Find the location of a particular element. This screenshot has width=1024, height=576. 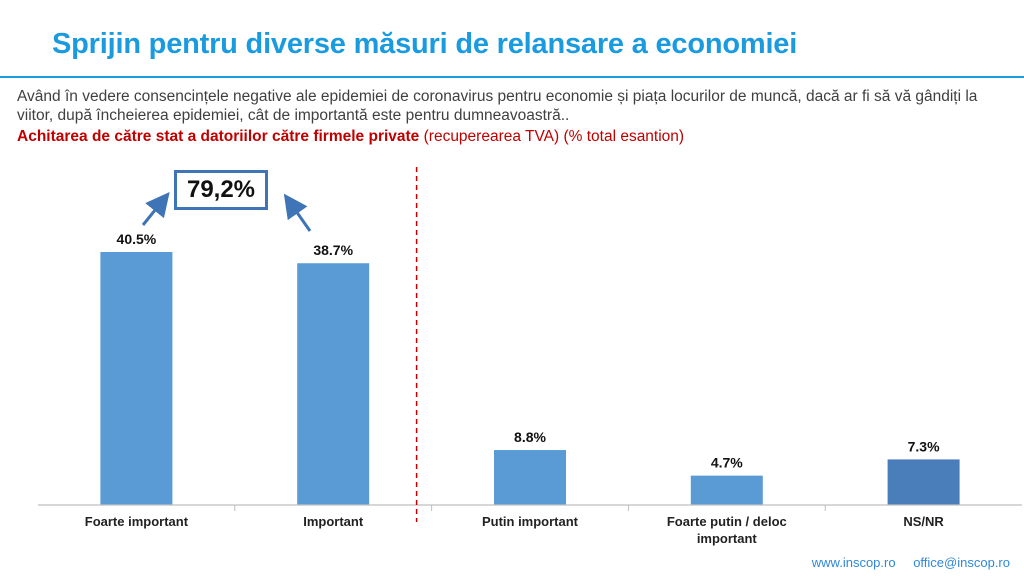

category-label-3: Putin important is located at coordinates (530, 521).